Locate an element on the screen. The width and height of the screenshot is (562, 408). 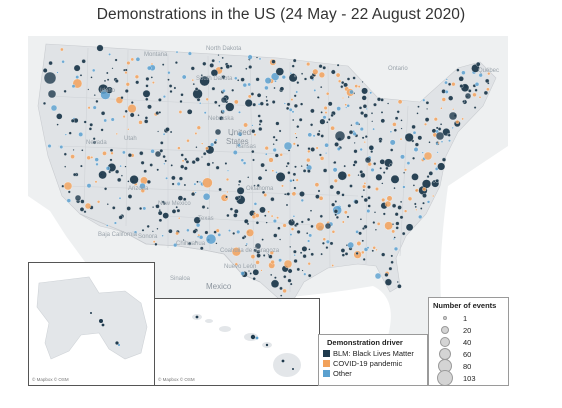
size-legend: Number of events 1 20 40 60 80 103 is located at coordinates (468, 341).